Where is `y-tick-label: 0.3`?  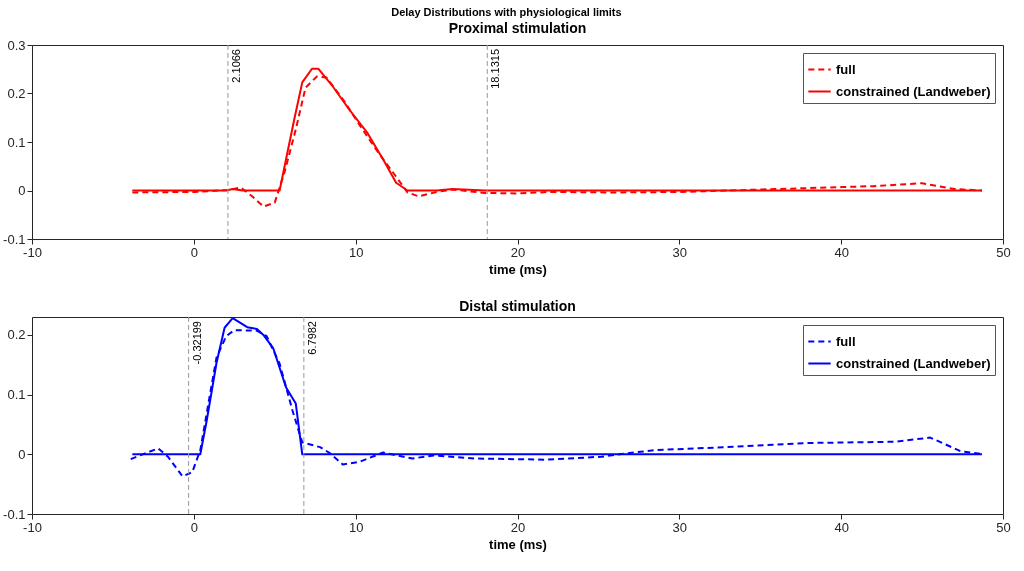 y-tick-label: 0.3 is located at coordinates (16, 45).